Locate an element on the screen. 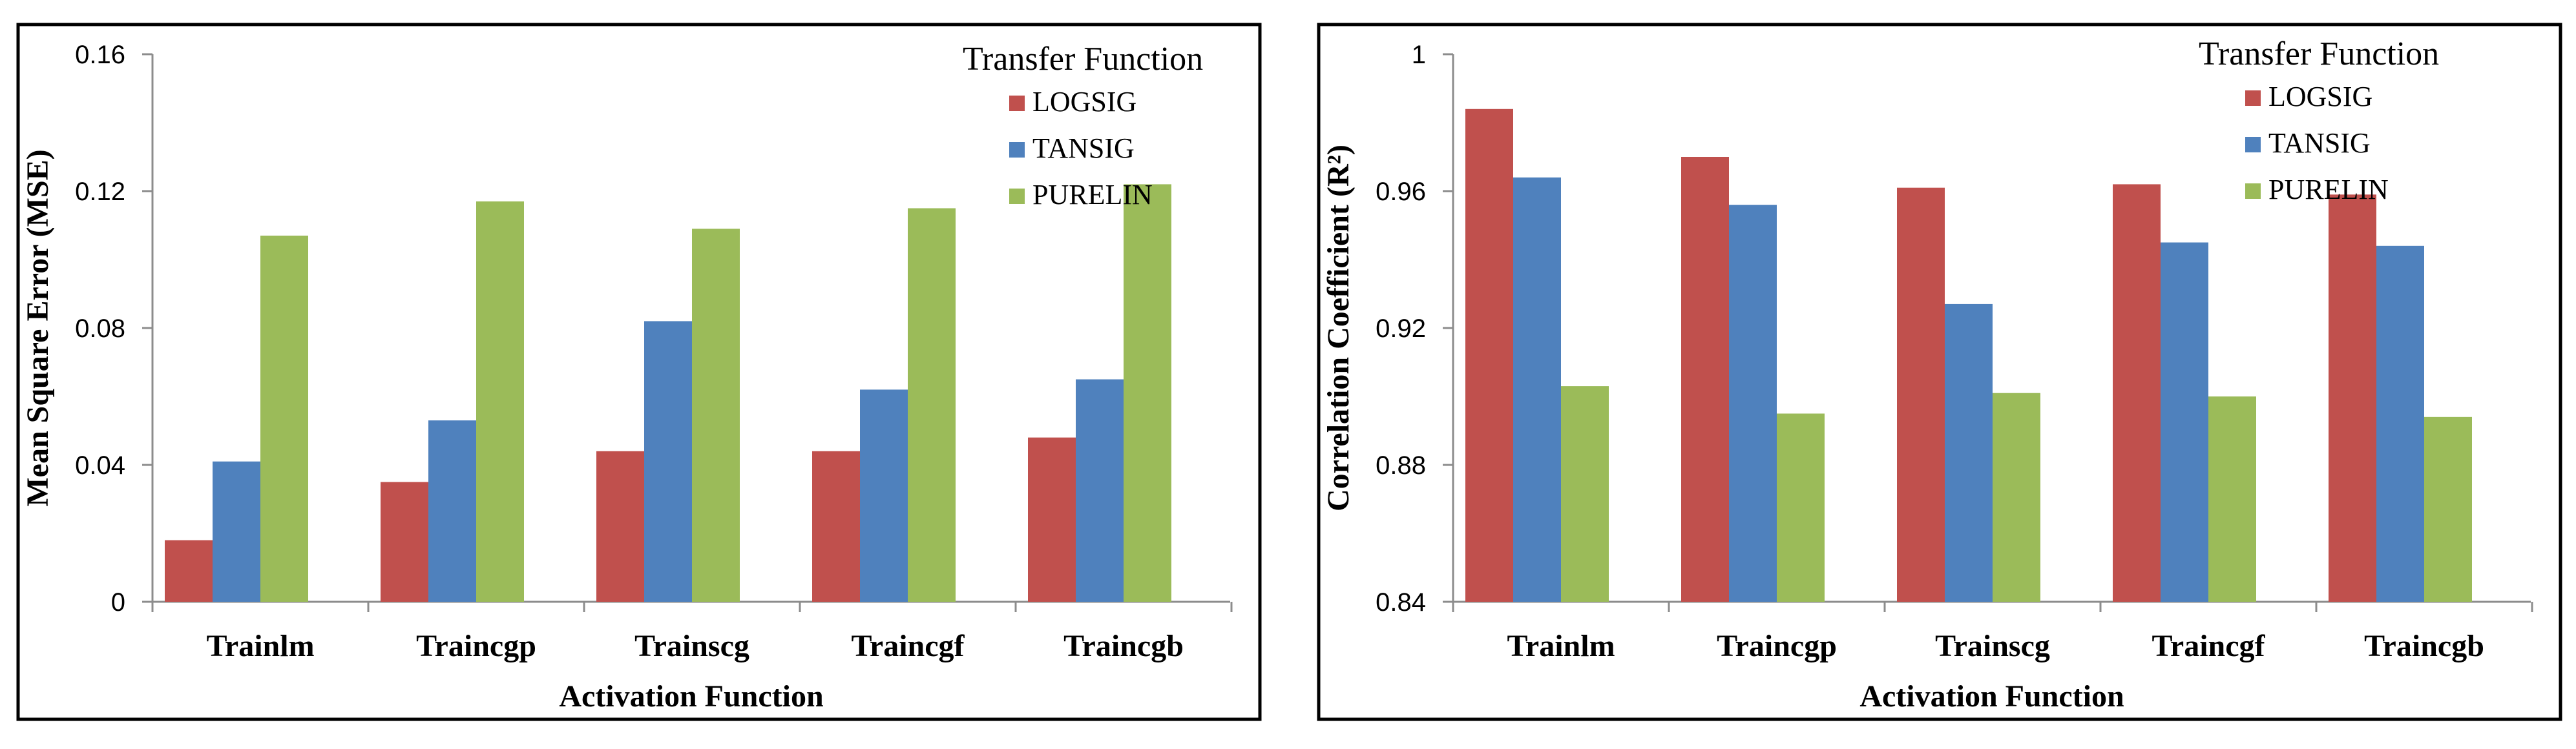  y-tick-label: 0.92 is located at coordinates (1401, 328).